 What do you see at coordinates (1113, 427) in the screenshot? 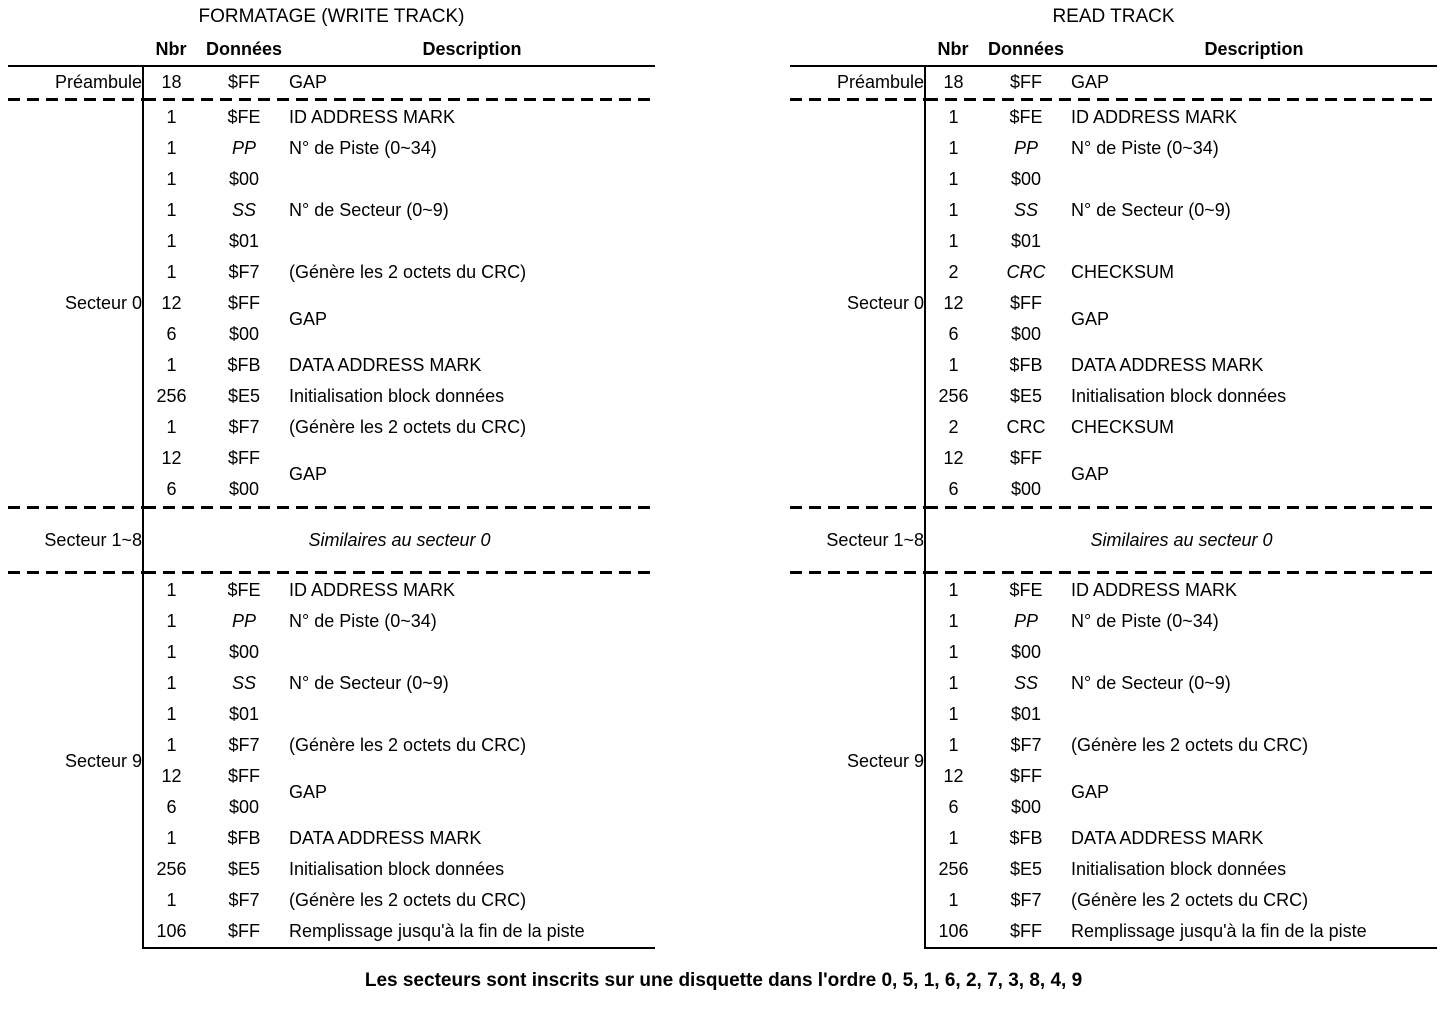
I see `table-row: 2 CRC CHECKSUM` at bounding box center [1113, 427].